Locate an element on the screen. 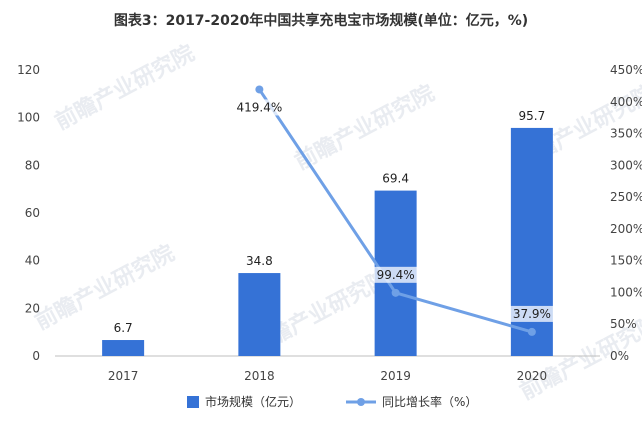 The image size is (642, 431). right-axis-tick-label: 250% is located at coordinates (626, 197).